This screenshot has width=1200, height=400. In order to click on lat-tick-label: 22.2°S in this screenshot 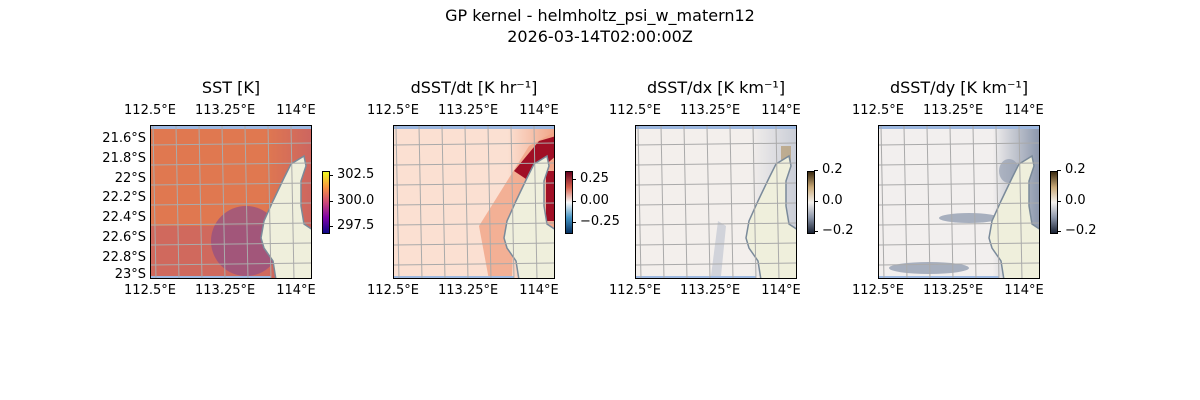, I will do `click(124, 197)`.